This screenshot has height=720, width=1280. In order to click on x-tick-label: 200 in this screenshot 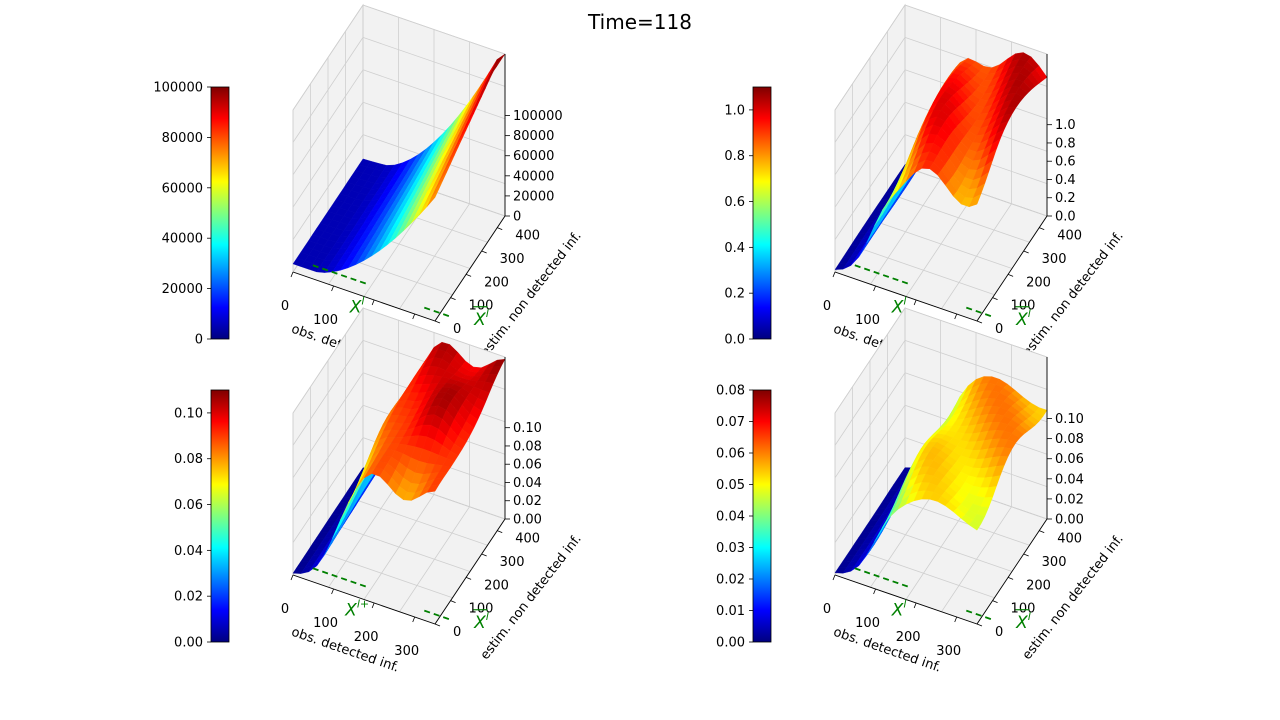, I will do `click(366, 637)`.